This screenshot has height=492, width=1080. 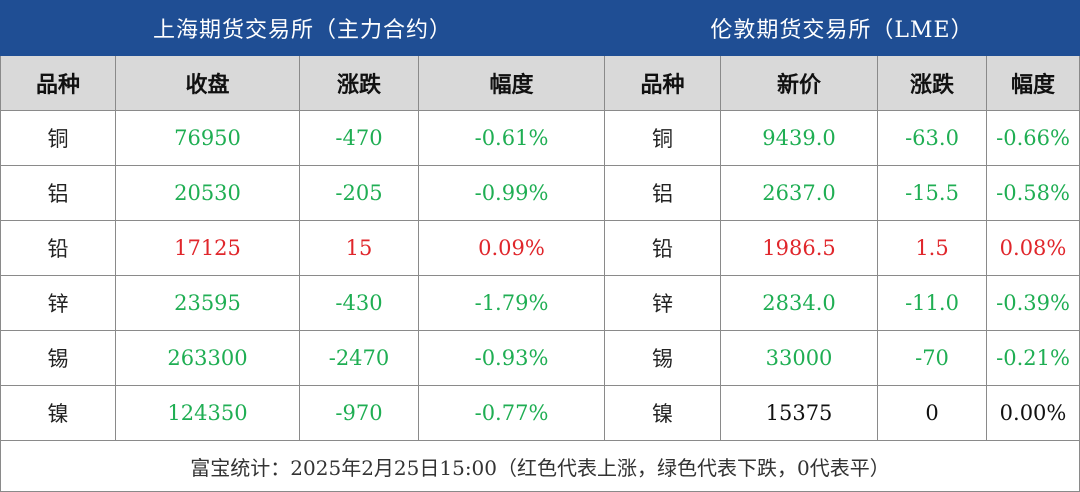 What do you see at coordinates (1033, 138) in the screenshot?
I see `lme-pct-cell: -0.66%` at bounding box center [1033, 138].